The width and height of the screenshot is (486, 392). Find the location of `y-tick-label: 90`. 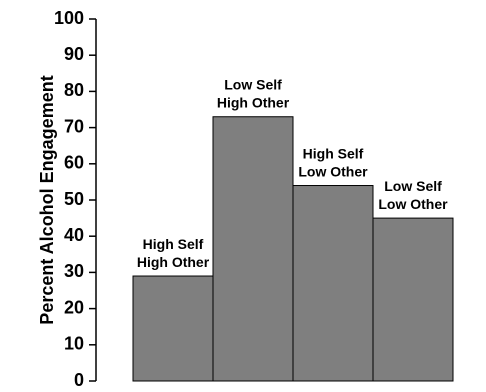

y-tick-label: 90 is located at coordinates (74, 54).